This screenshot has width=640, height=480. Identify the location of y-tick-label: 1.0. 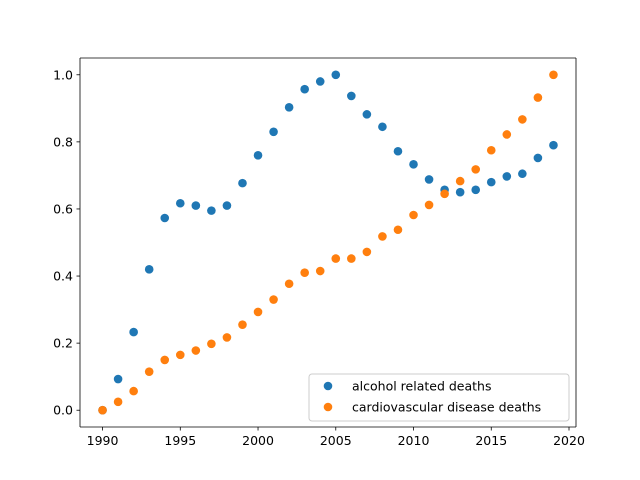
(63, 74).